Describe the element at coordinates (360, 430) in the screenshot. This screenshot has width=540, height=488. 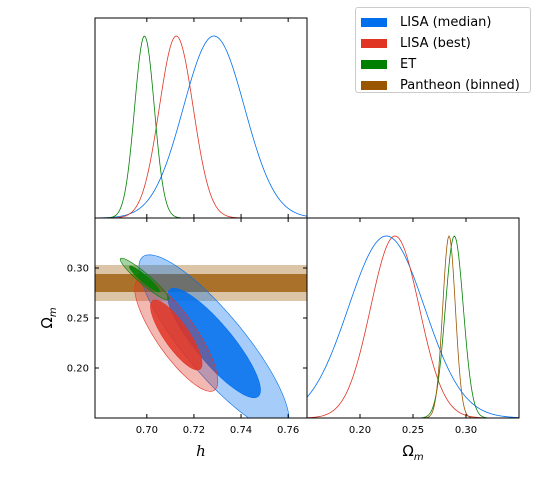
I see `omega-tick-label-x: 0.20` at that location.